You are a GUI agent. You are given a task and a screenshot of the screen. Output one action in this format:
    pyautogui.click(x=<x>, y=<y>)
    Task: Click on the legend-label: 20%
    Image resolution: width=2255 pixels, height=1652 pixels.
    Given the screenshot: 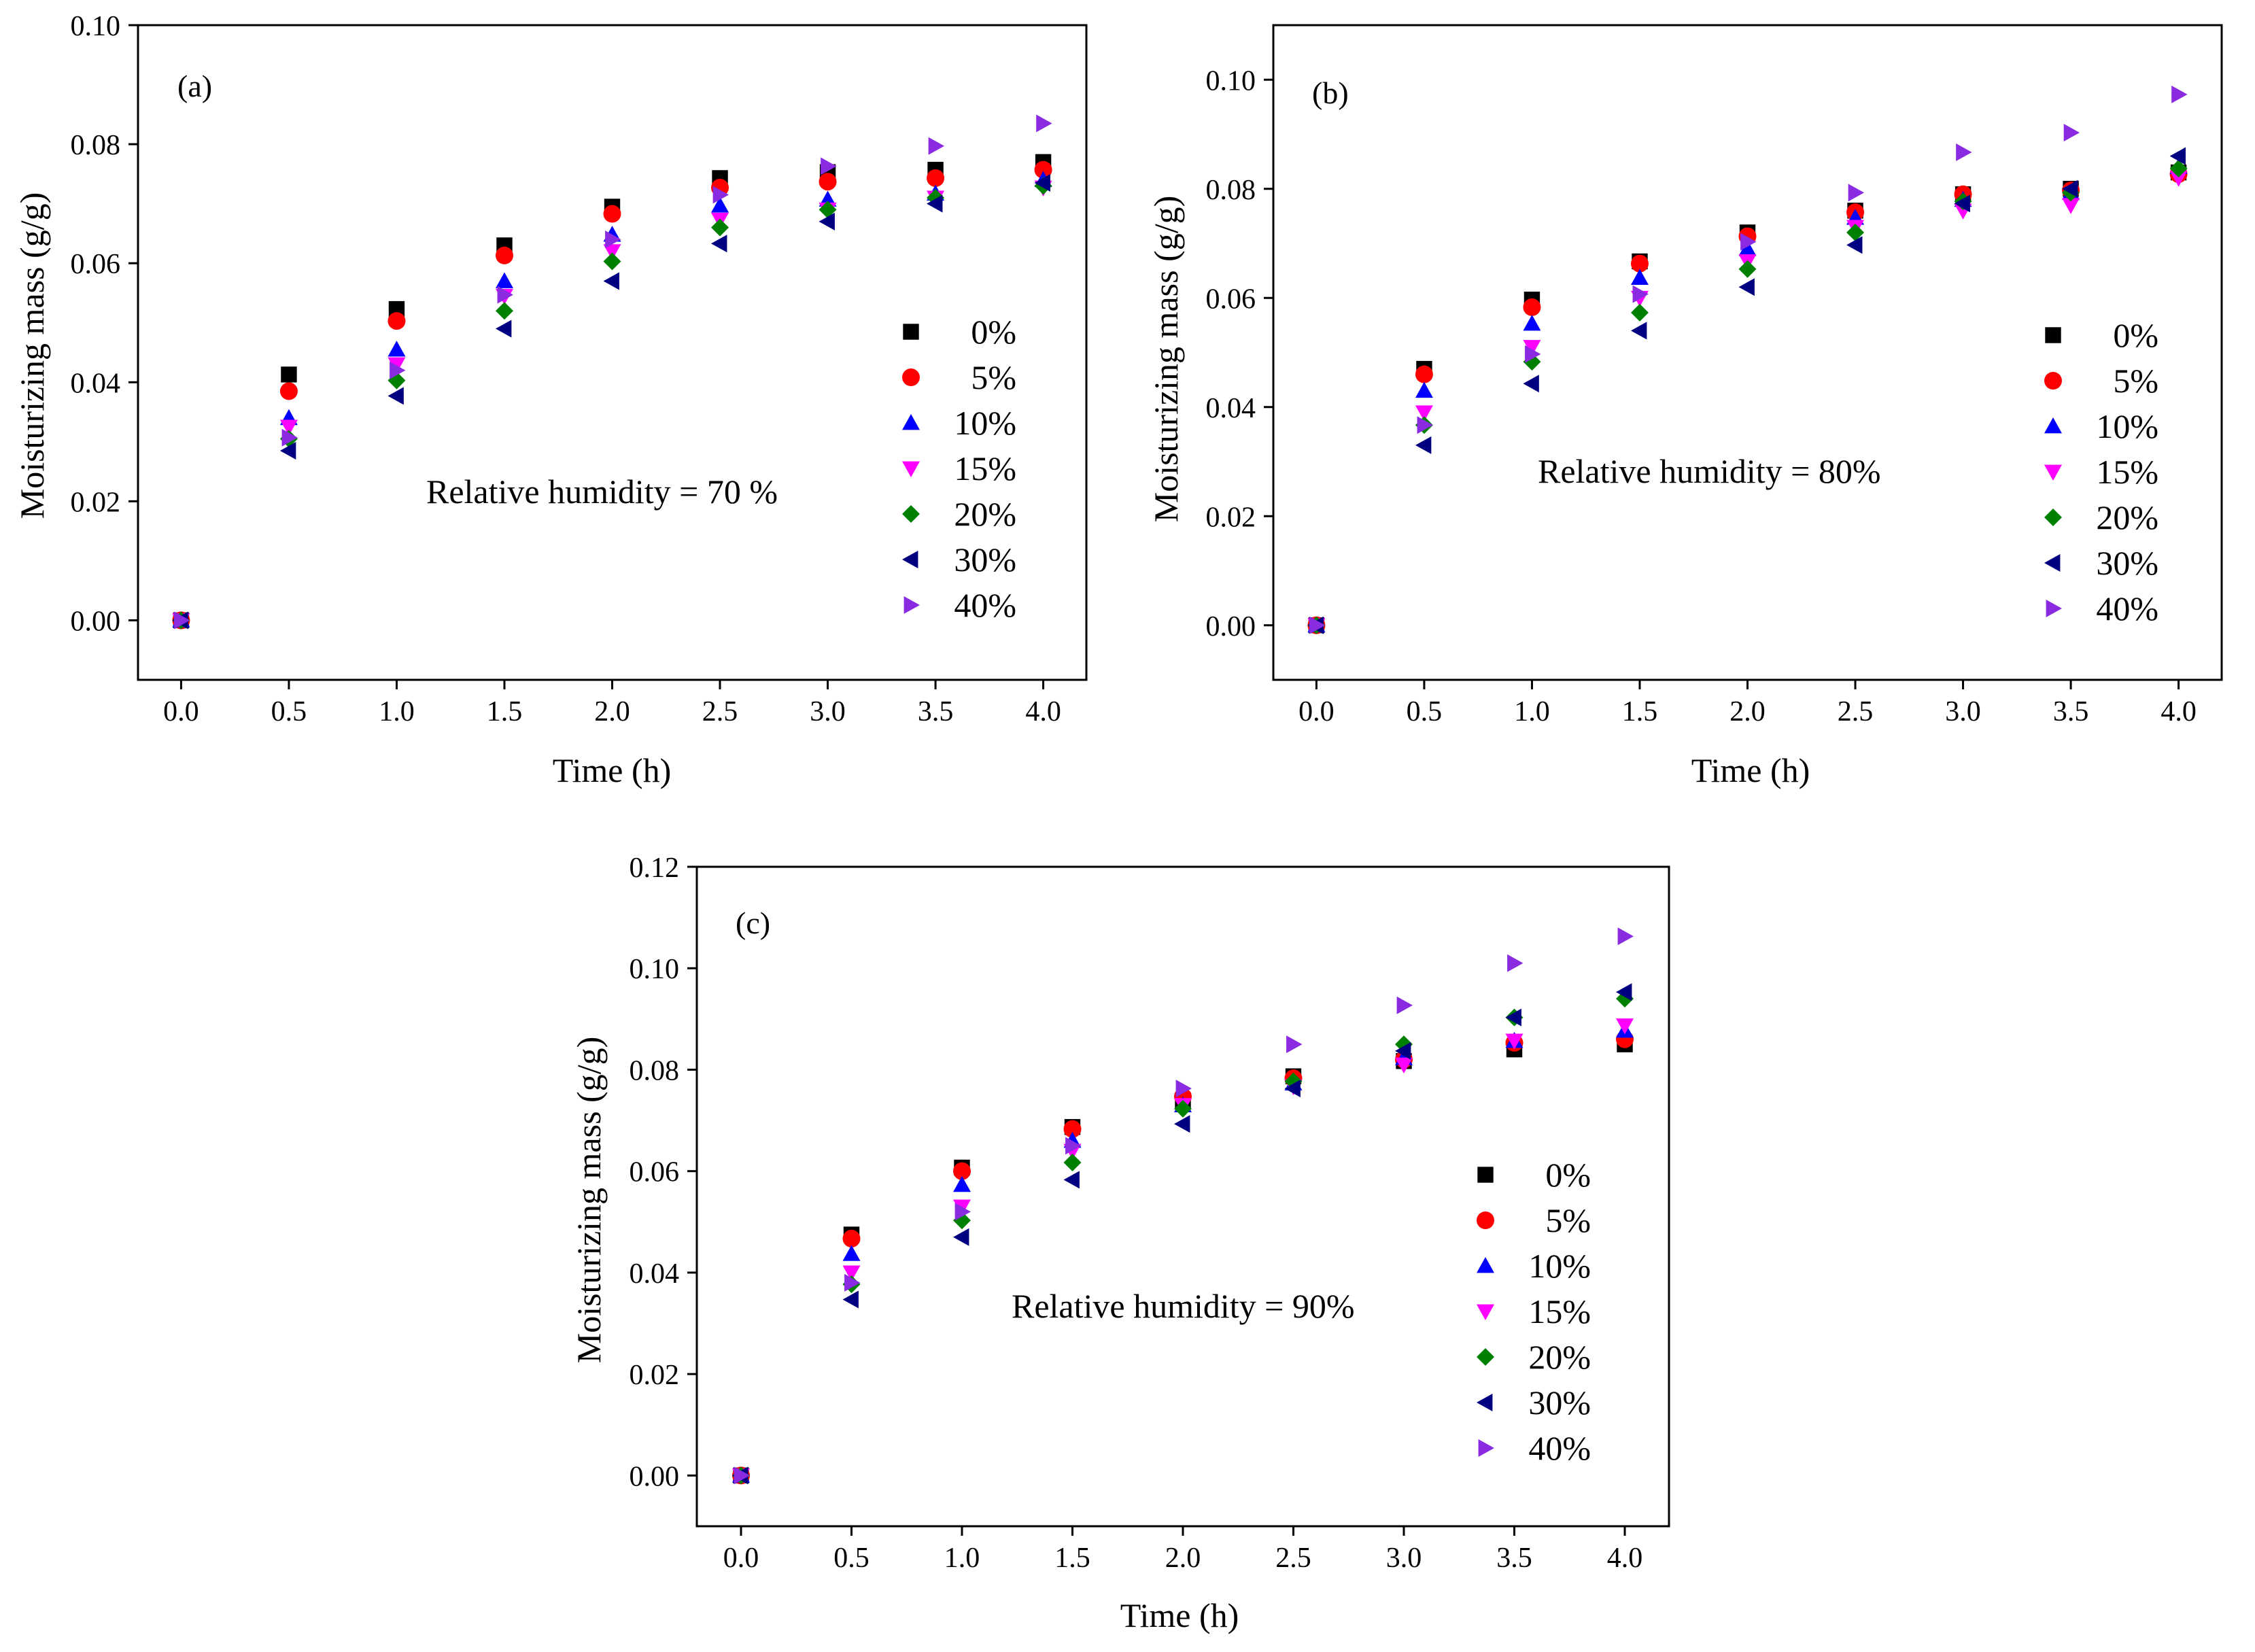 What is the action you would take?
    pyautogui.click(x=985, y=514)
    